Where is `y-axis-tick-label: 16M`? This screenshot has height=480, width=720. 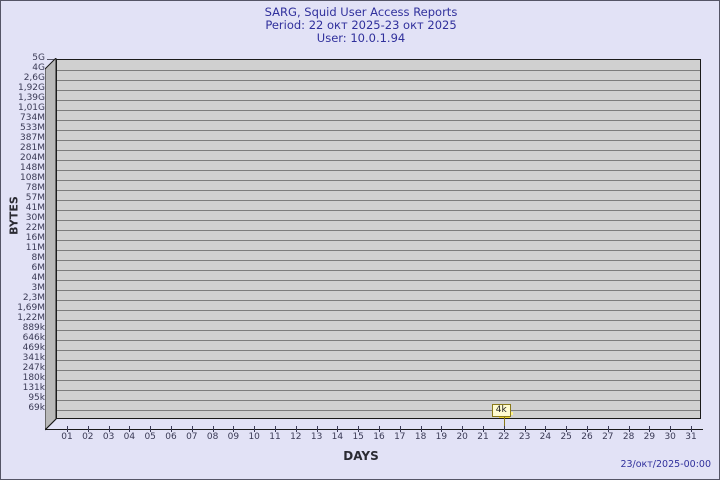 y-axis-tick-label: 16M is located at coordinates (35, 238).